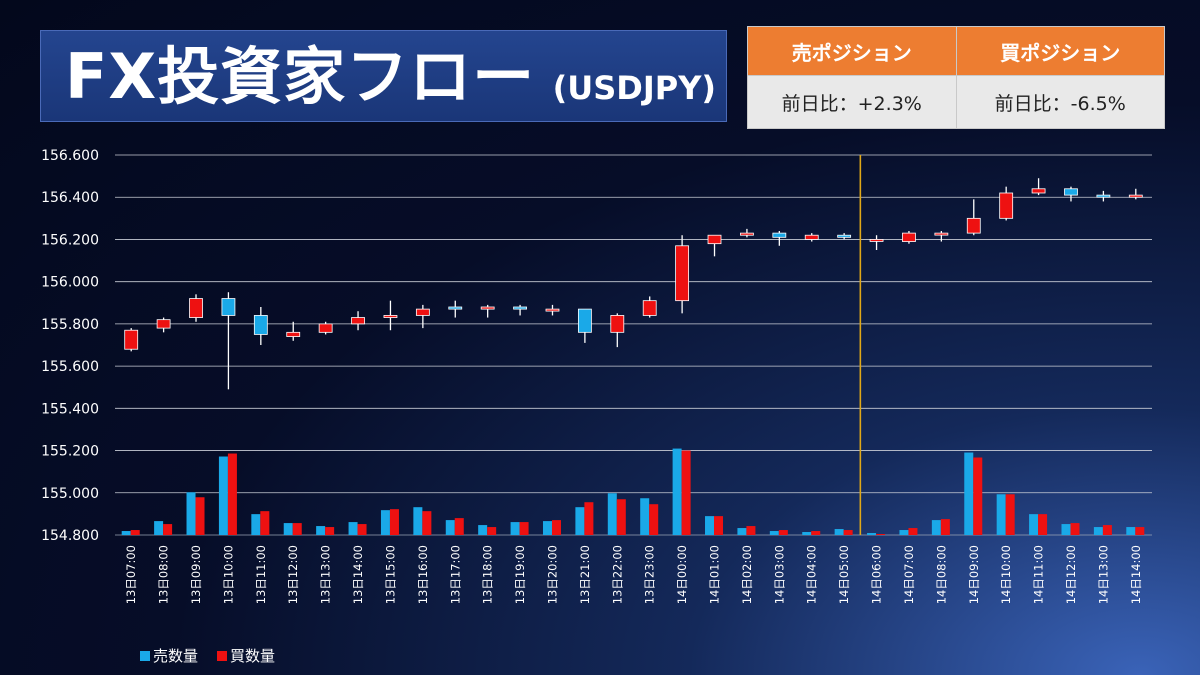  I want to click on x-tick-label: 14日13:00, so click(1103, 574).